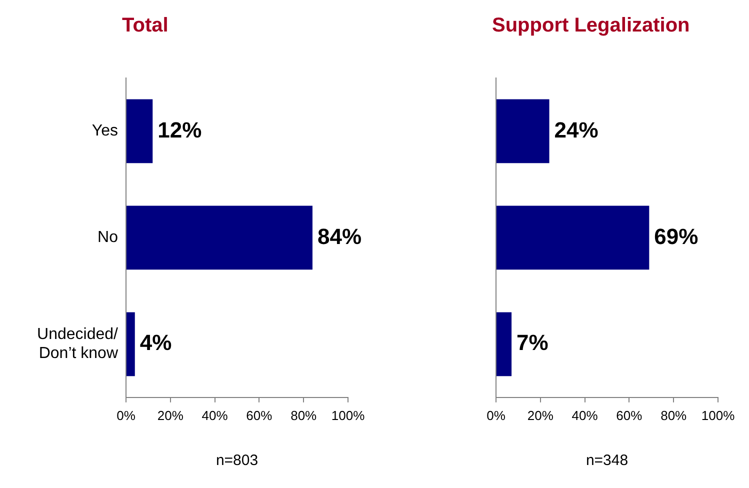  What do you see at coordinates (108, 237) in the screenshot?
I see `y-tick-label: No` at bounding box center [108, 237].